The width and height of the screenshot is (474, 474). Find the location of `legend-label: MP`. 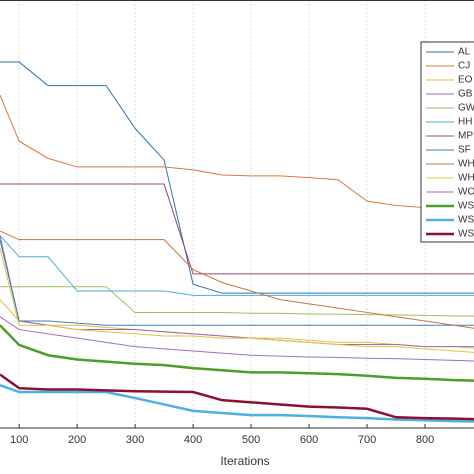

legend-label: MP is located at coordinates (465, 136).